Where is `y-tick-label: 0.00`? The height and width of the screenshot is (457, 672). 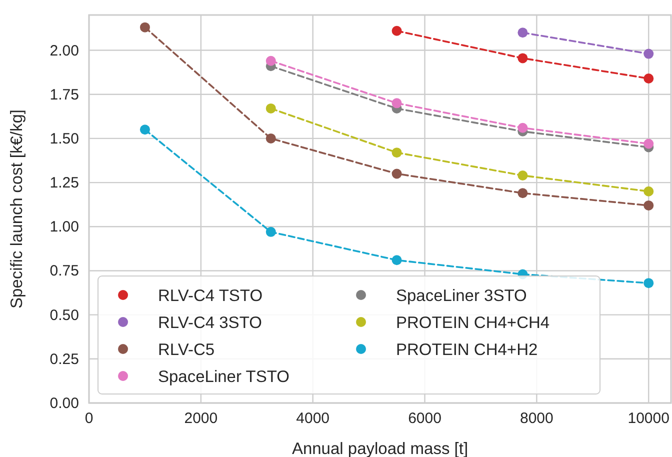 y-tick-label: 0.00 is located at coordinates (64, 403).